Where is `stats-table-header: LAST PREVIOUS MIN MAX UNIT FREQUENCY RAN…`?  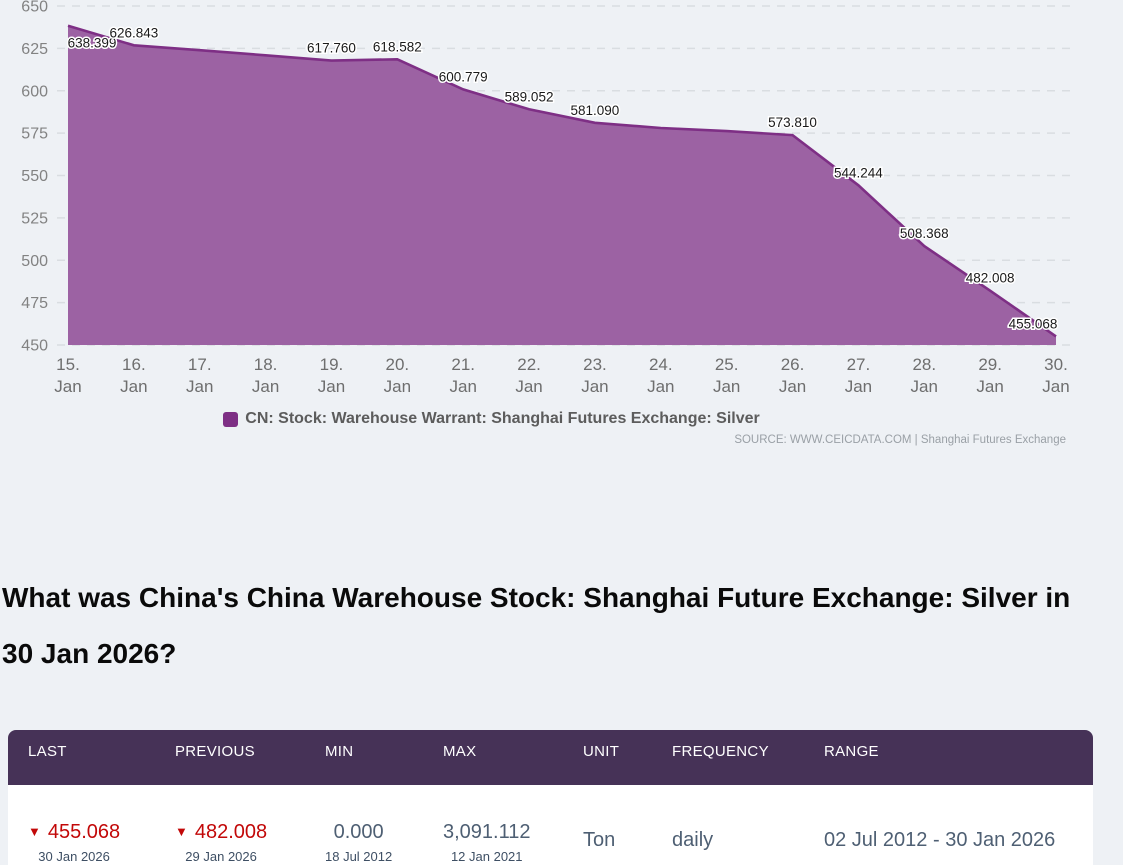 stats-table-header: LAST PREVIOUS MIN MAX UNIT FREQUENCY RAN… is located at coordinates (550, 757).